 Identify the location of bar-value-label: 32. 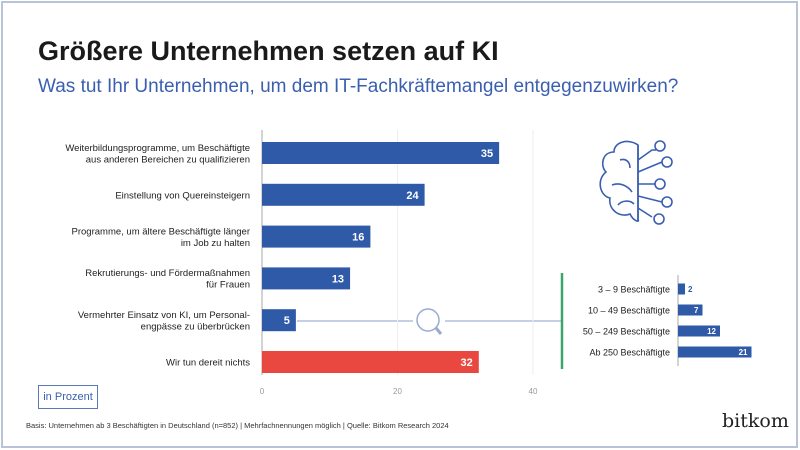
(467, 363).